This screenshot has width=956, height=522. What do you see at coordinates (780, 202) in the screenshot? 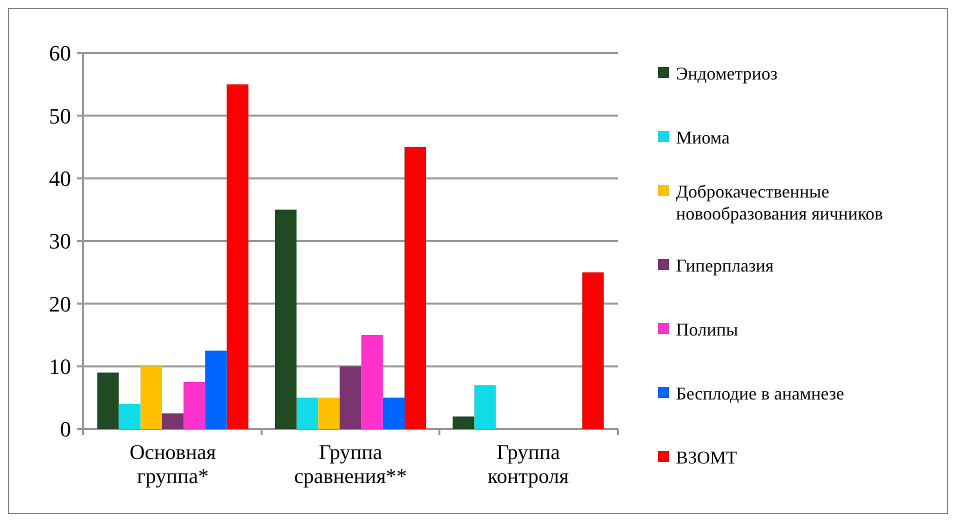
I see `legend-label: Доброкачественные новообразования яичников` at bounding box center [780, 202].